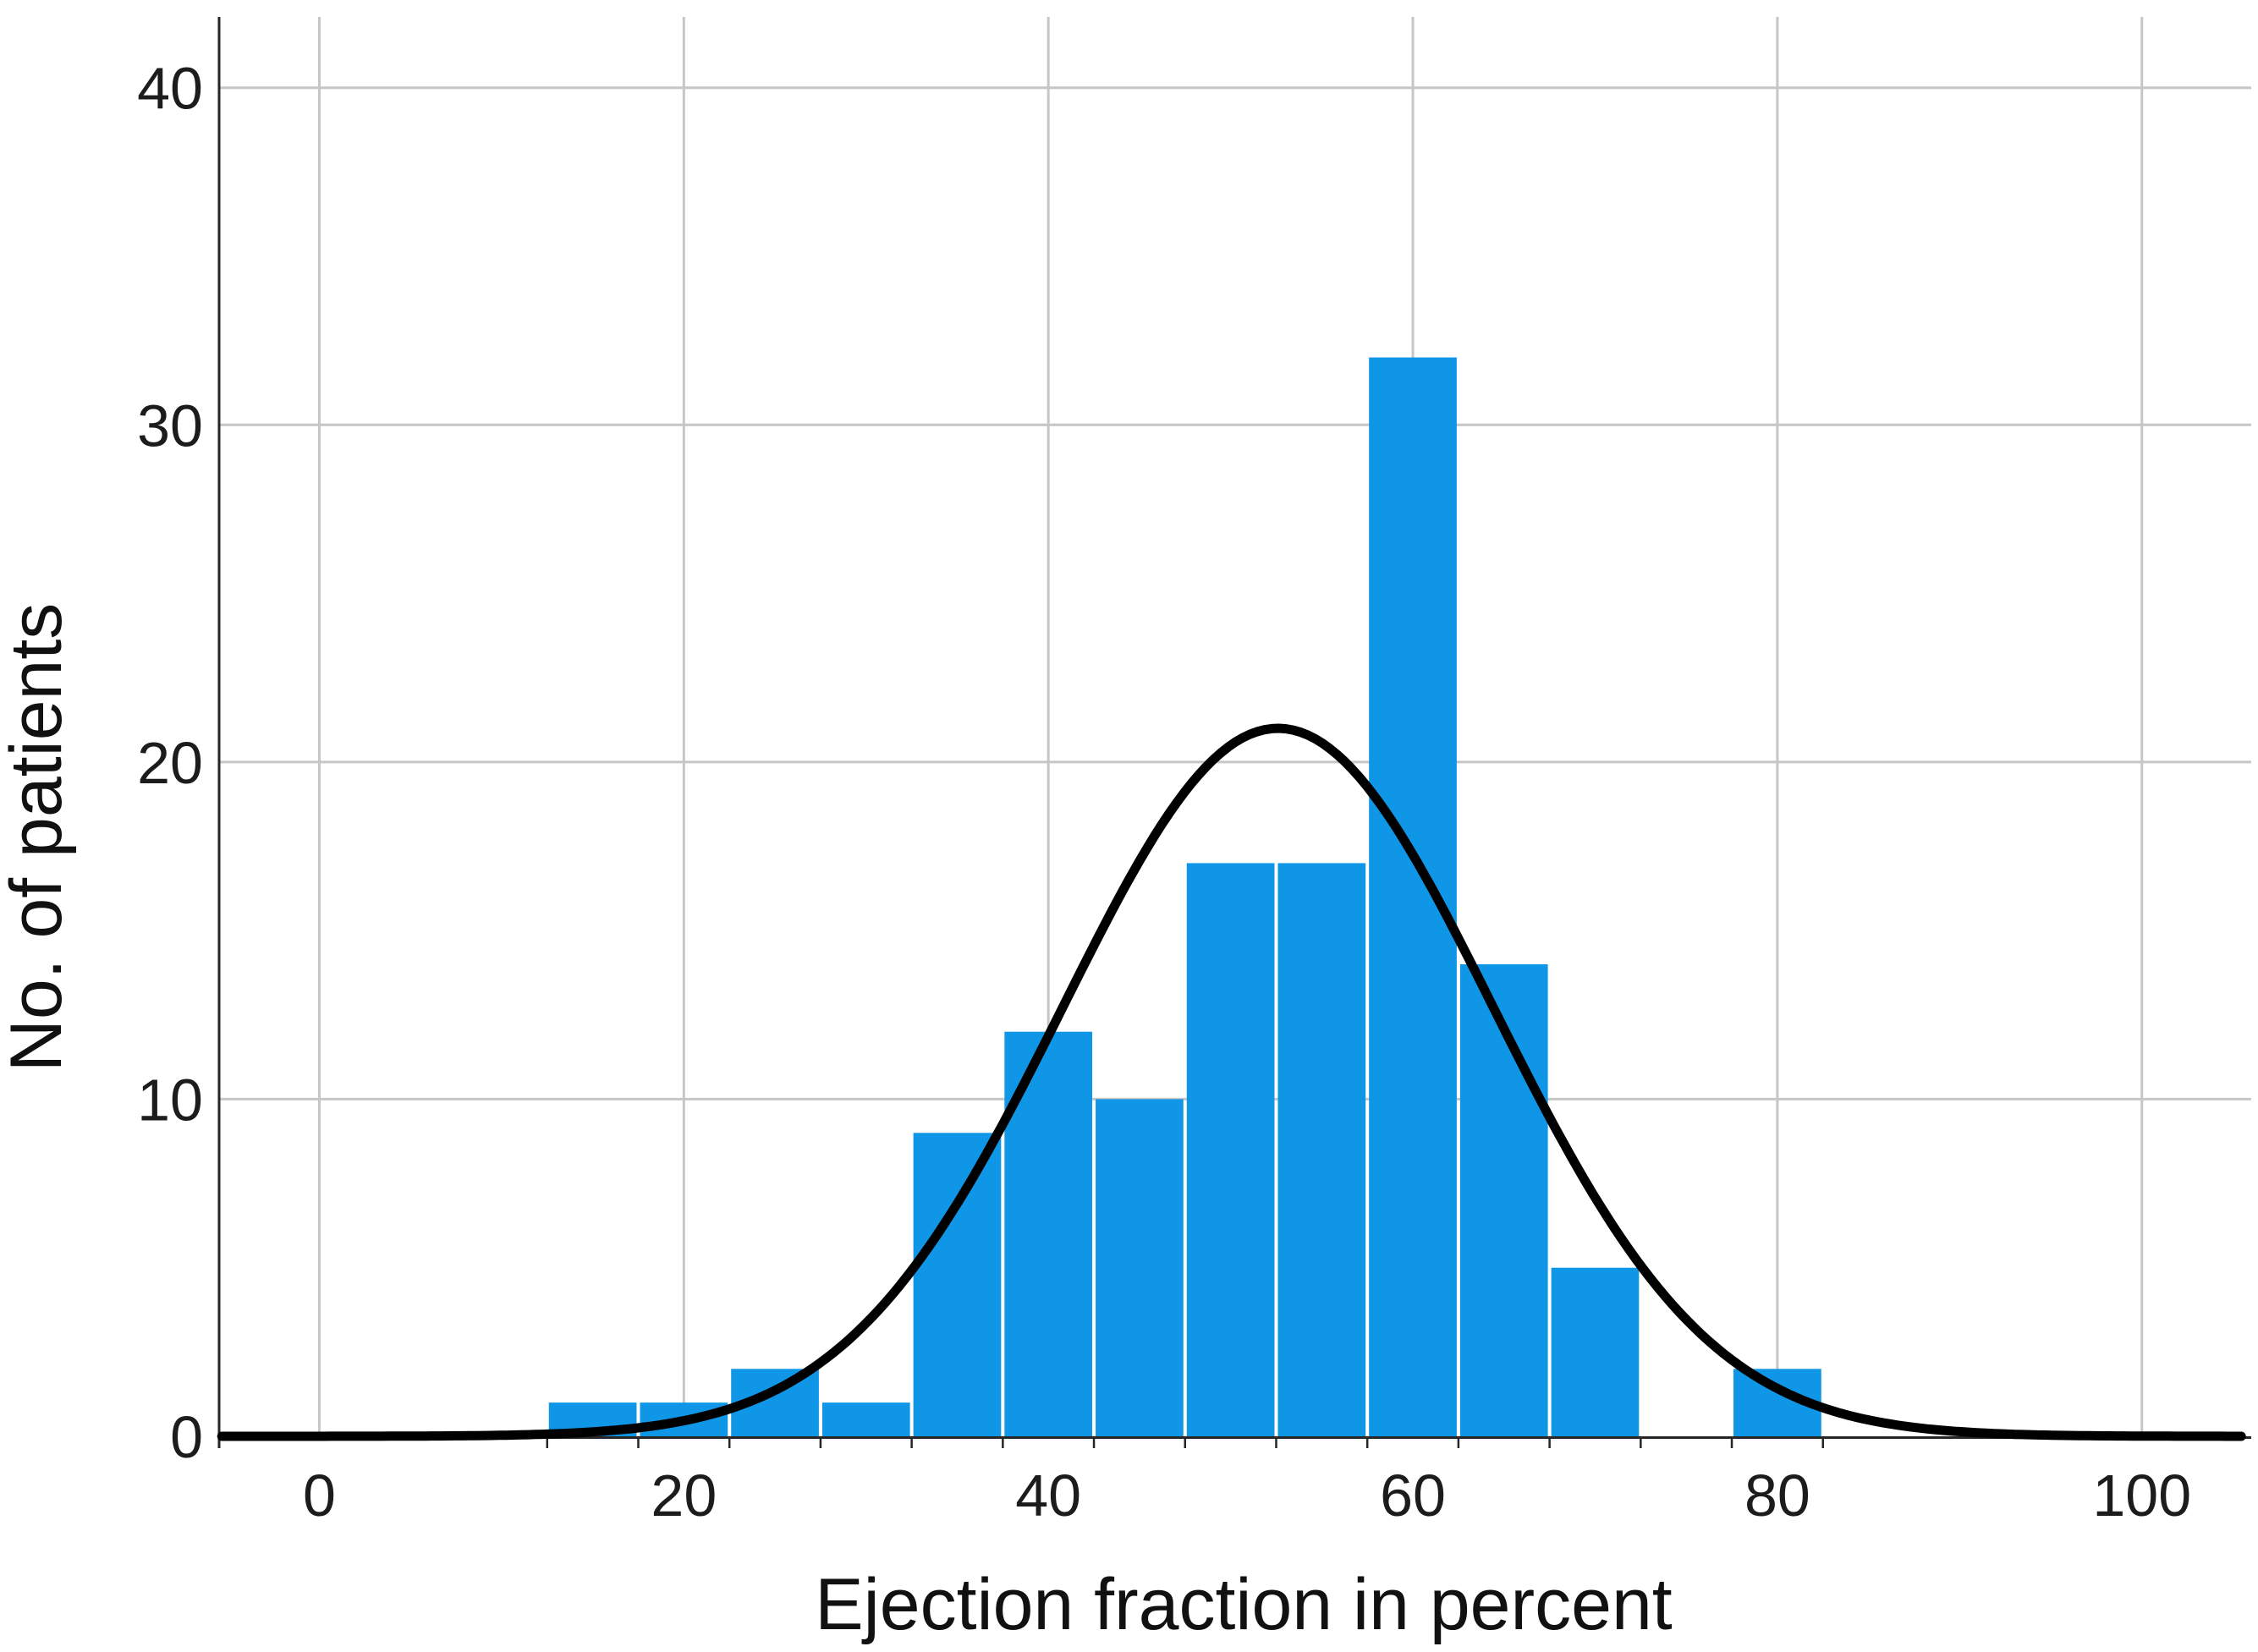  What do you see at coordinates (38, 838) in the screenshot?
I see `y-axis-title: No. of patients` at bounding box center [38, 838].